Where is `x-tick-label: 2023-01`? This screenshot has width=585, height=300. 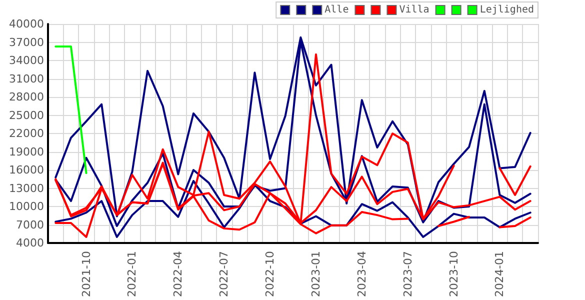
x-tick-label: 2023-01 is located at coordinates (315, 274).